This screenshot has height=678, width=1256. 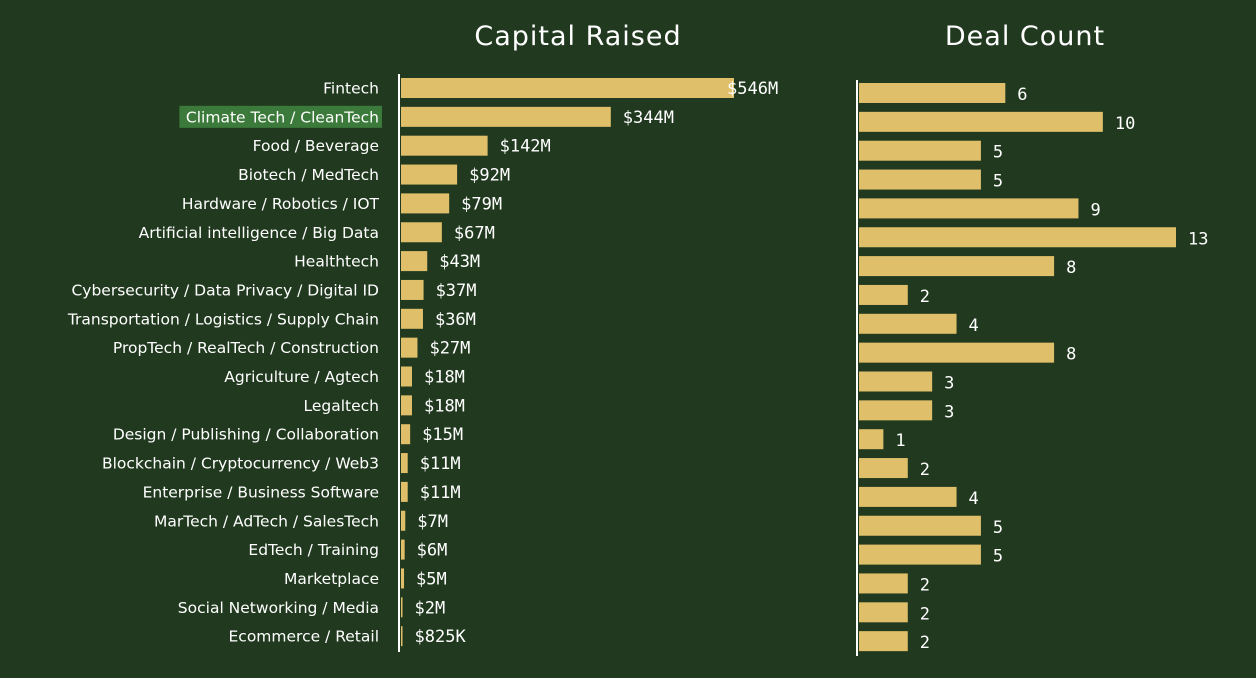 I want to click on capital-value-label: $92M, so click(x=489, y=176).